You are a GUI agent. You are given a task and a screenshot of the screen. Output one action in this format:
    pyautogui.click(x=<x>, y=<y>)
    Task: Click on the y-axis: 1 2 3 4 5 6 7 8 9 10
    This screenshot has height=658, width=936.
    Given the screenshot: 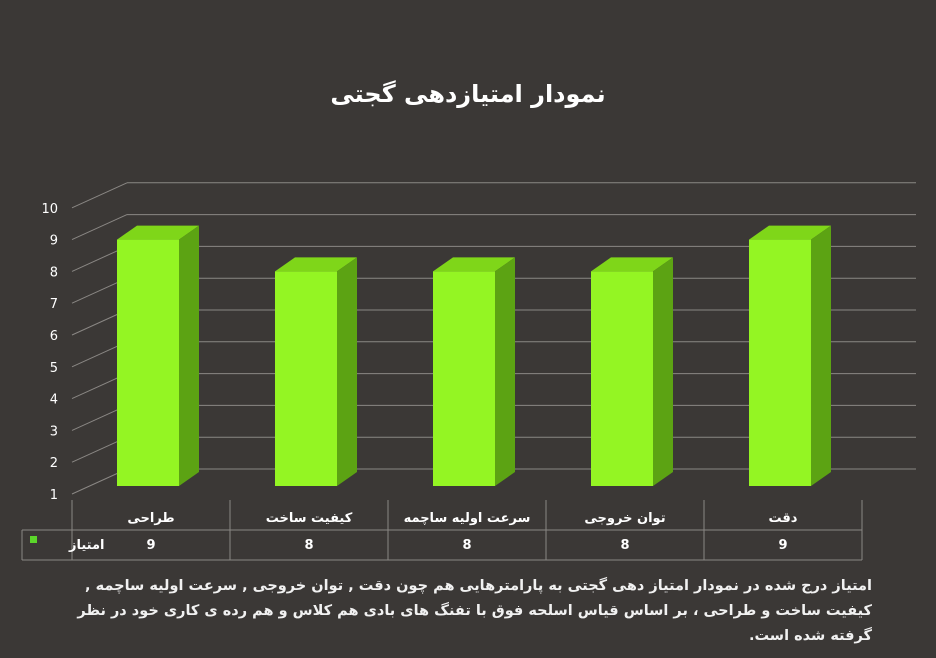 What is the action you would take?
    pyautogui.click(x=49, y=352)
    